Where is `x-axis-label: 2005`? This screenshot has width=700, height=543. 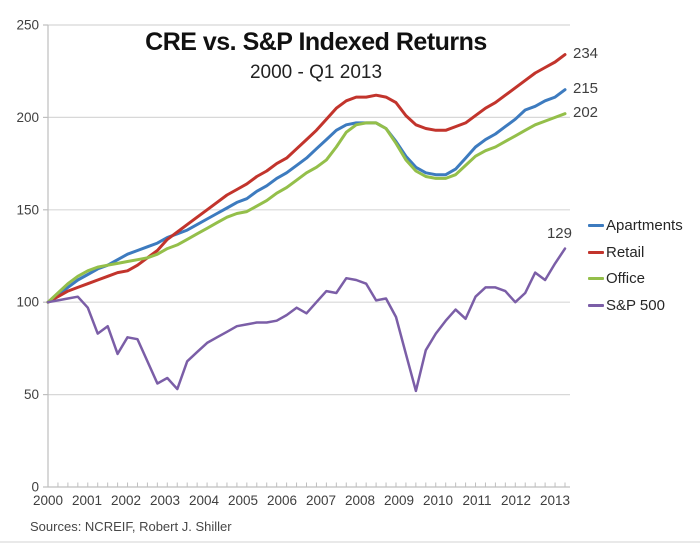
x-axis-label: 2005 is located at coordinates (243, 500).